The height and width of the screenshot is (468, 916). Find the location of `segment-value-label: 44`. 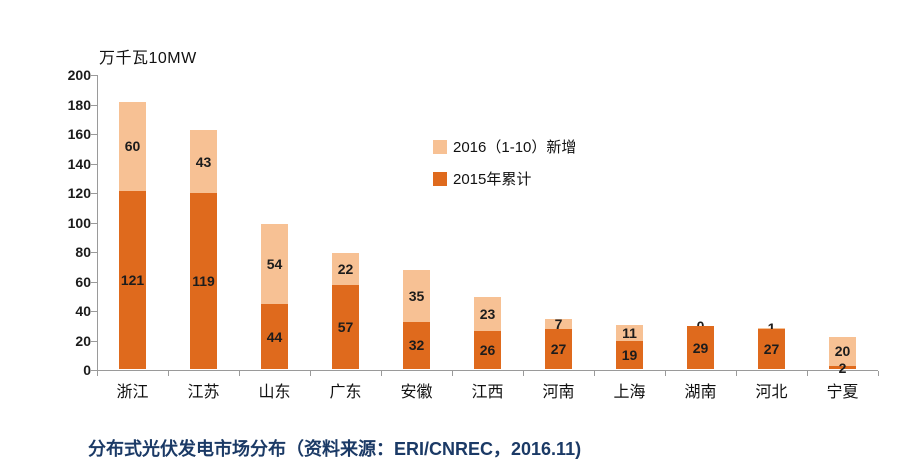

segment-value-label: 44 is located at coordinates (274, 336).